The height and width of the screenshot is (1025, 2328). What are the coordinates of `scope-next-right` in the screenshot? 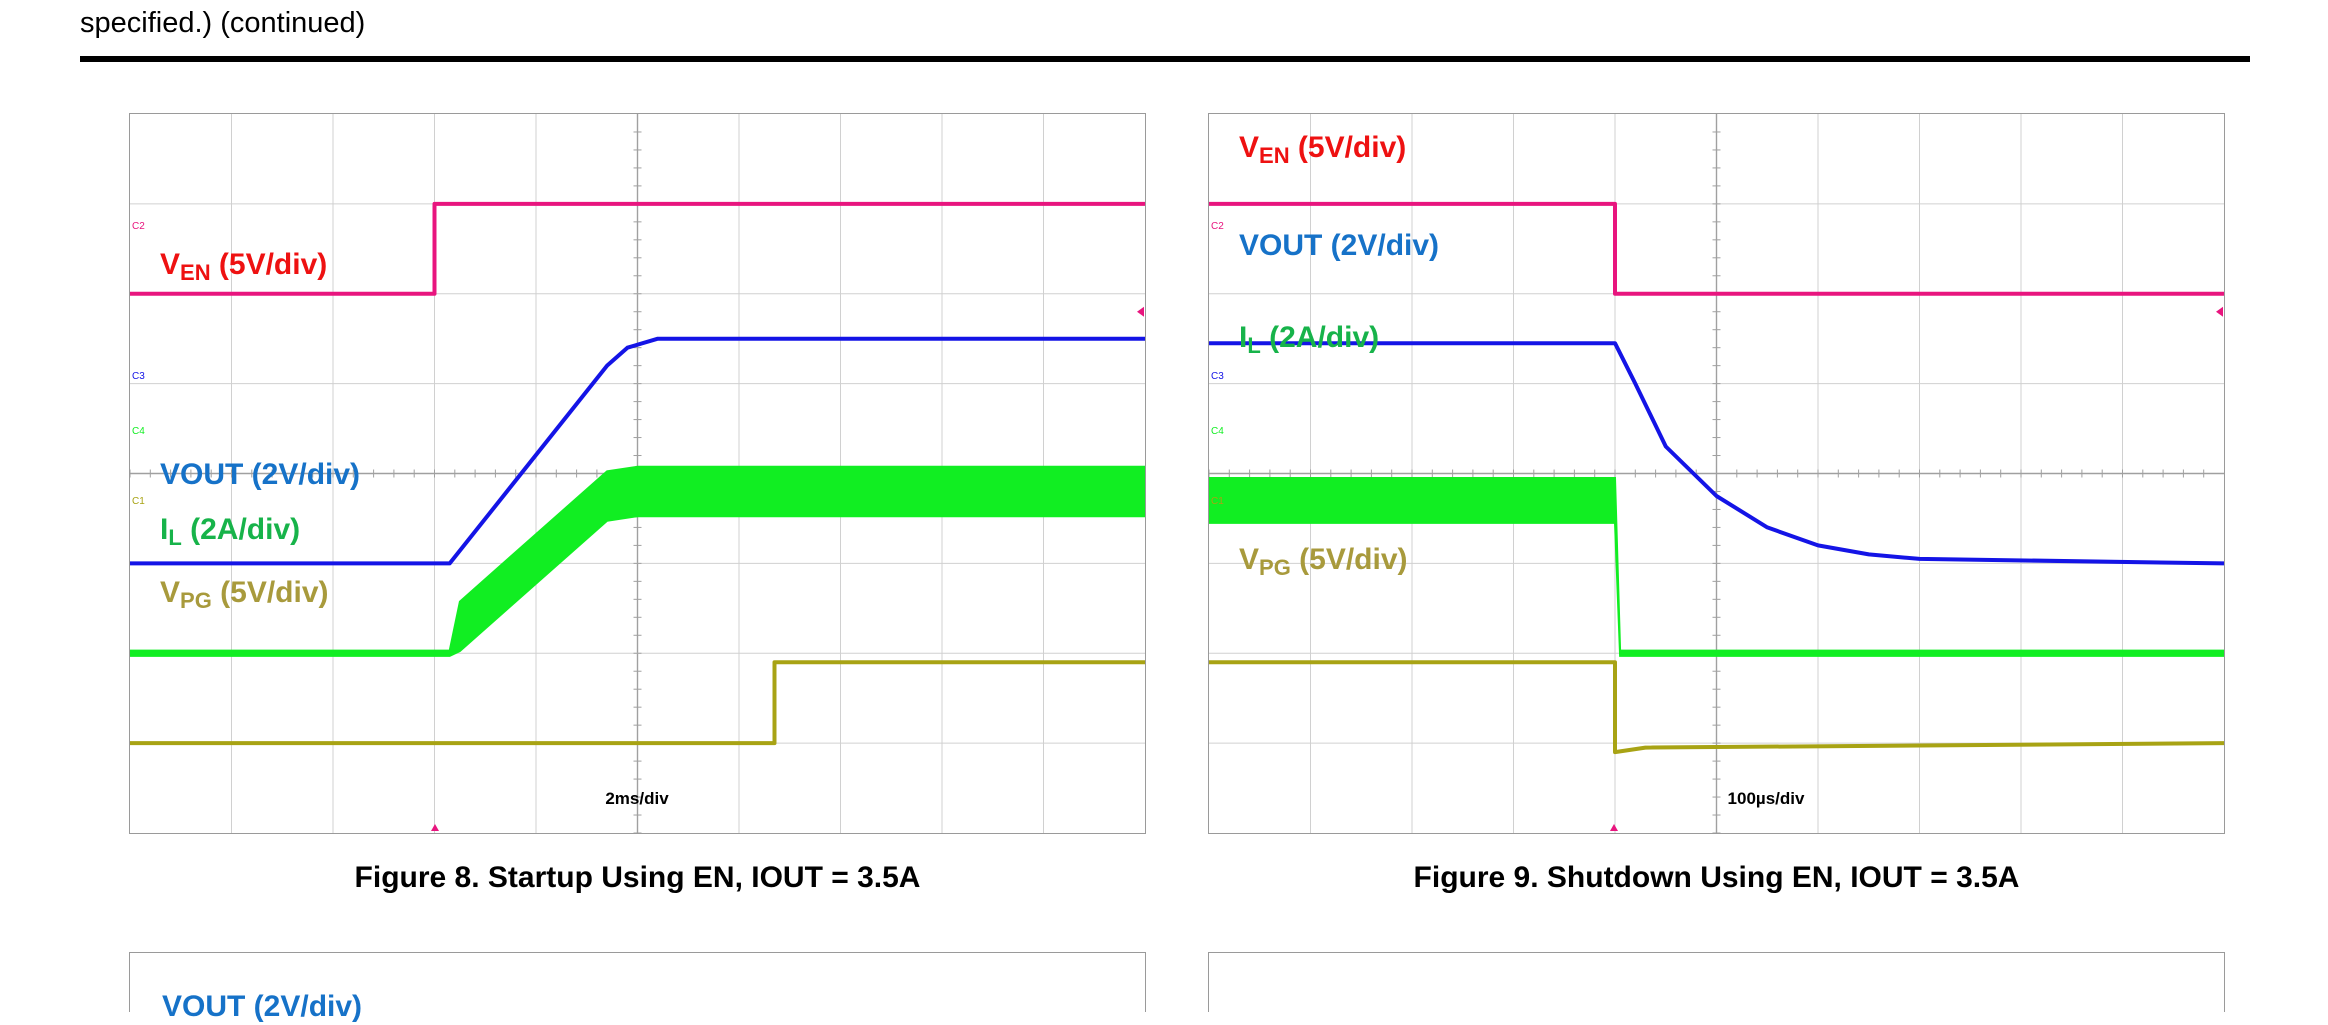 It's located at (1716, 982).